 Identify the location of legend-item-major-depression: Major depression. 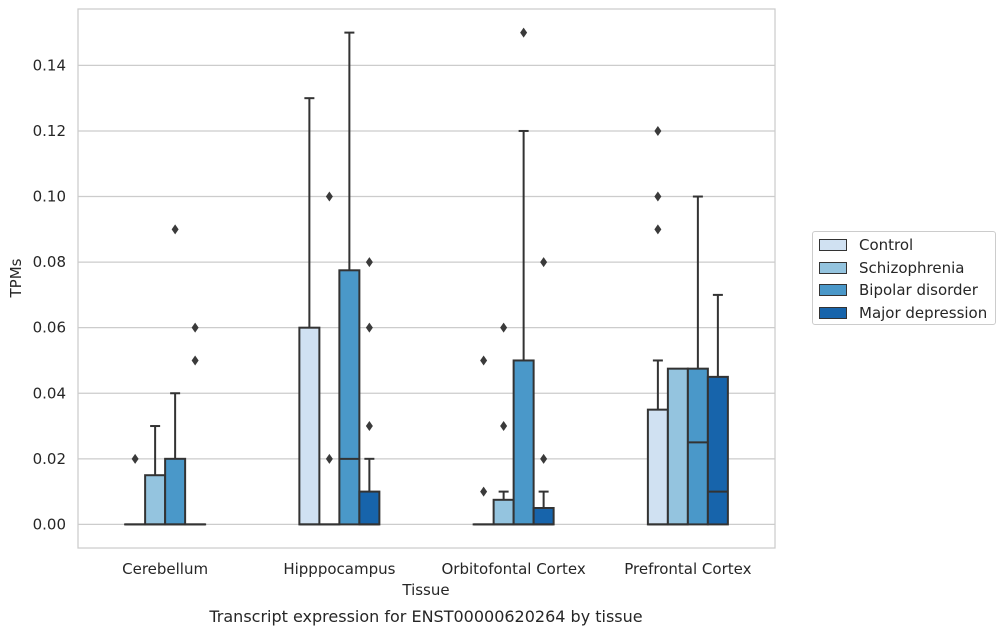
(903, 313).